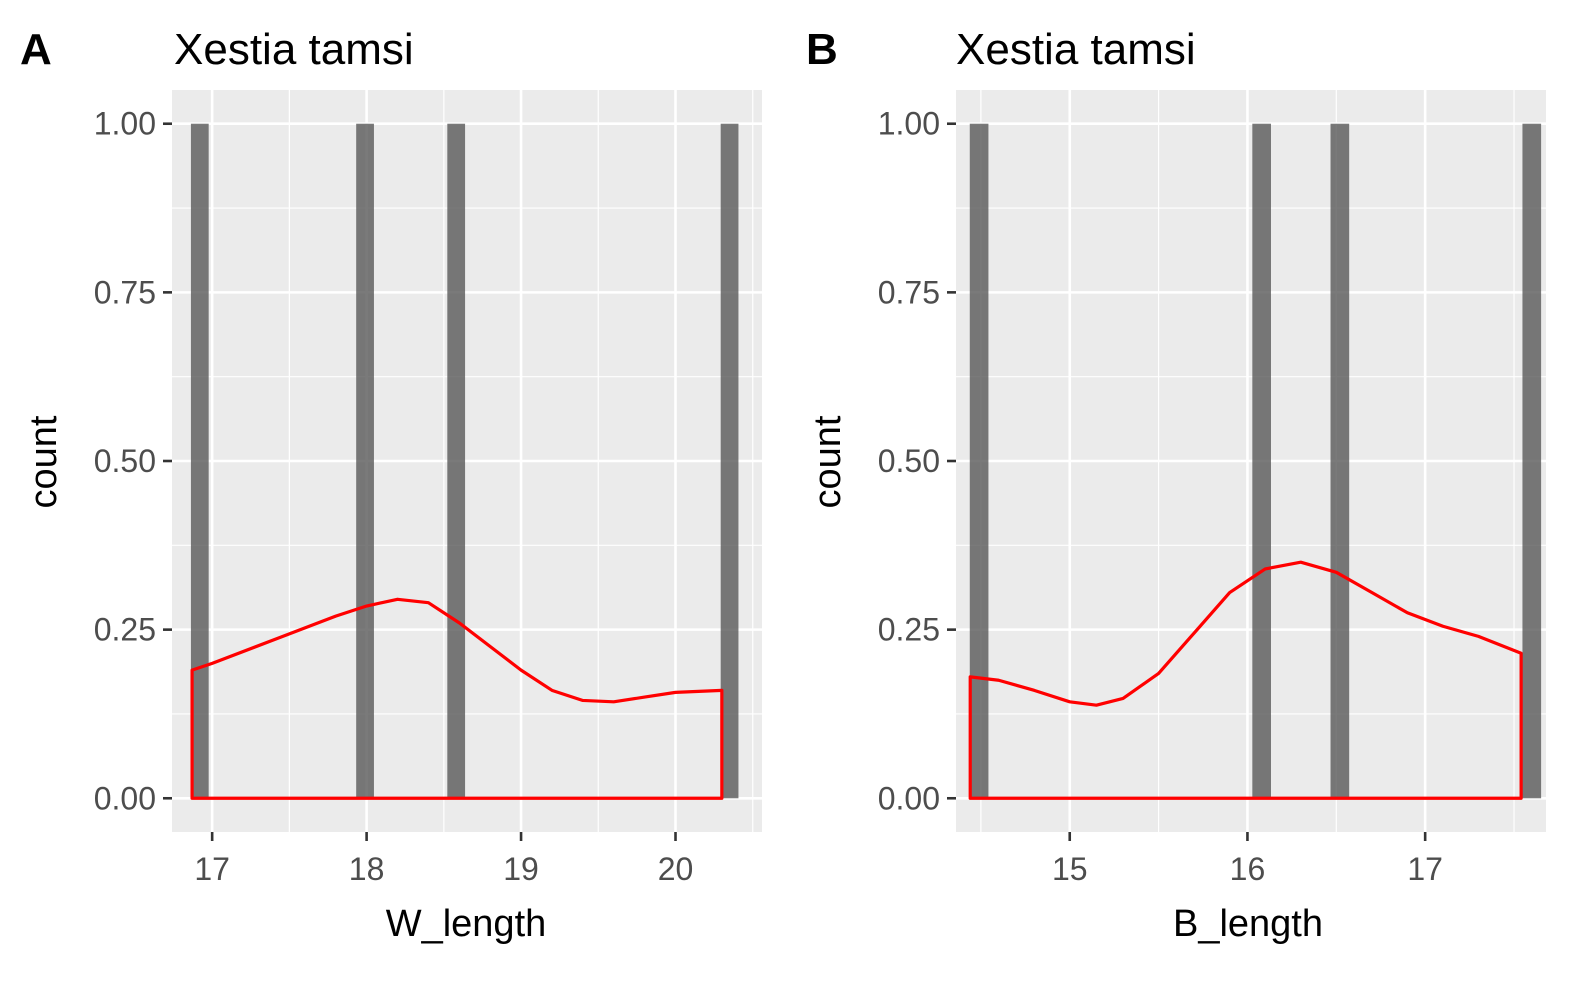 The height and width of the screenshot is (984, 1593). Describe the element at coordinates (466, 924) in the screenshot. I see `x-axis-title: W_length` at that location.